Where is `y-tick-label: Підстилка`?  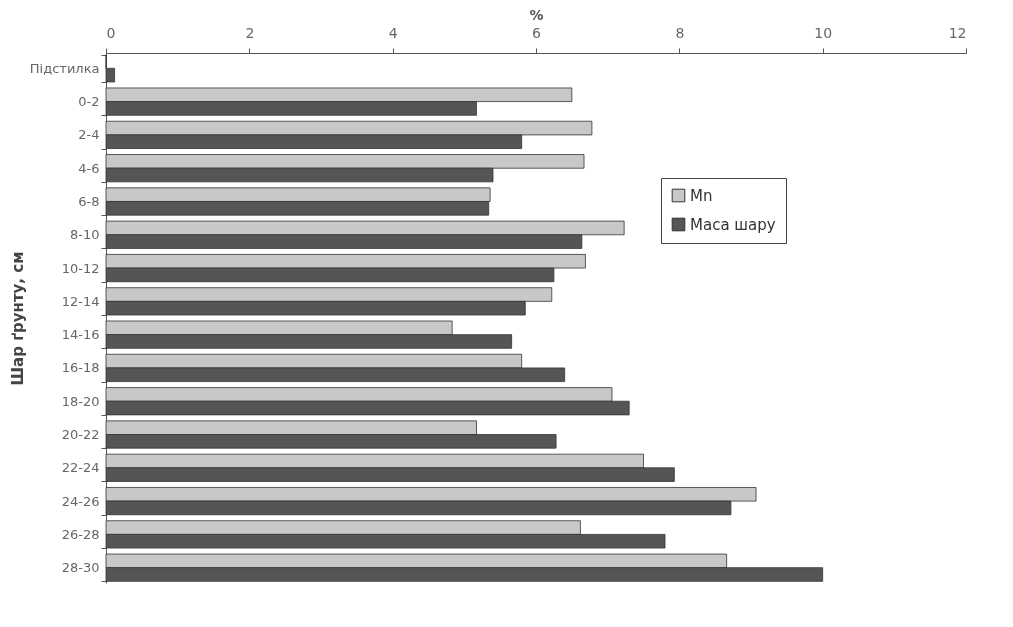 y-tick-label: Підстилка is located at coordinates (64, 68).